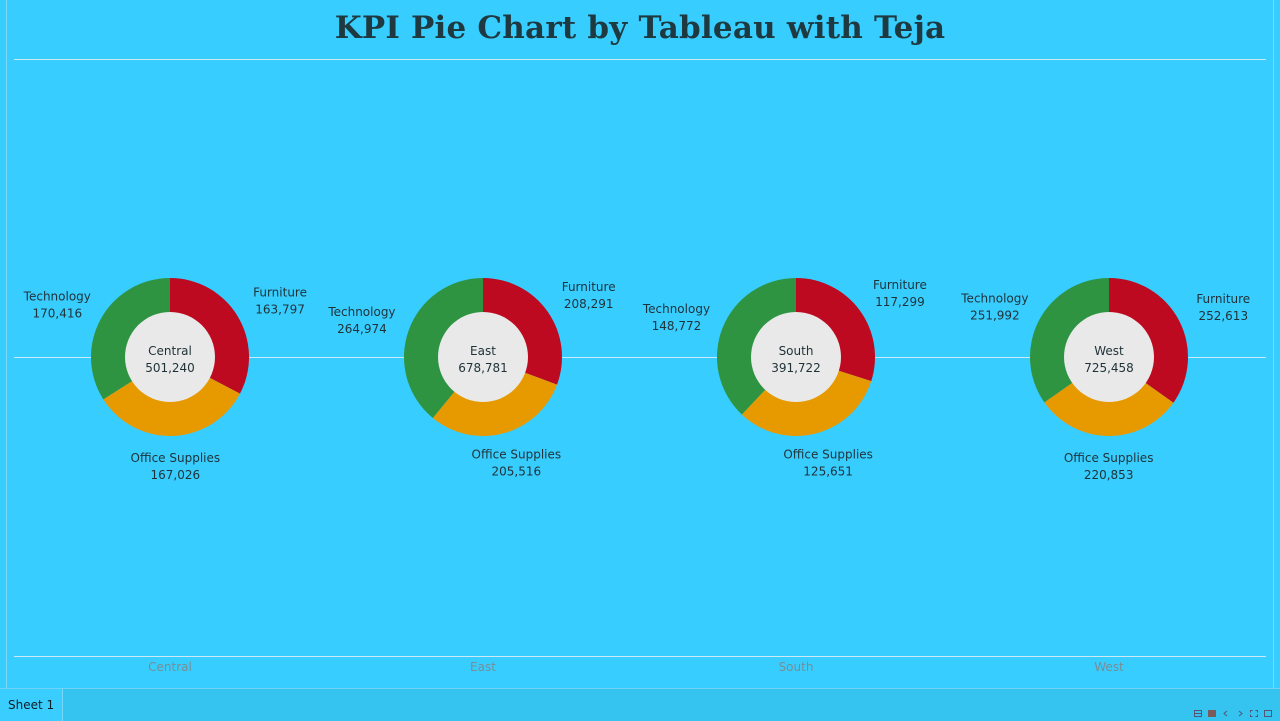 This screenshot has width=1280, height=721. Describe the element at coordinates (995, 316) in the screenshot. I see `label-west-technology-value: 251,992` at that location.